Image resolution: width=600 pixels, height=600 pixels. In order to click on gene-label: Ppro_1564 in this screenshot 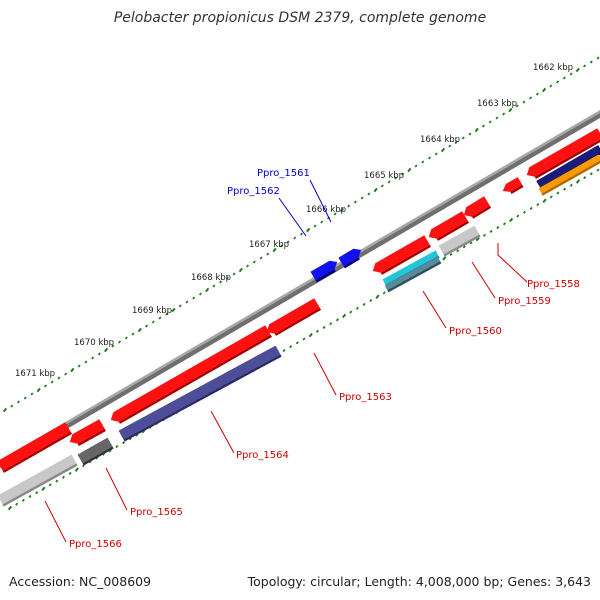, I will do `click(262, 455)`.